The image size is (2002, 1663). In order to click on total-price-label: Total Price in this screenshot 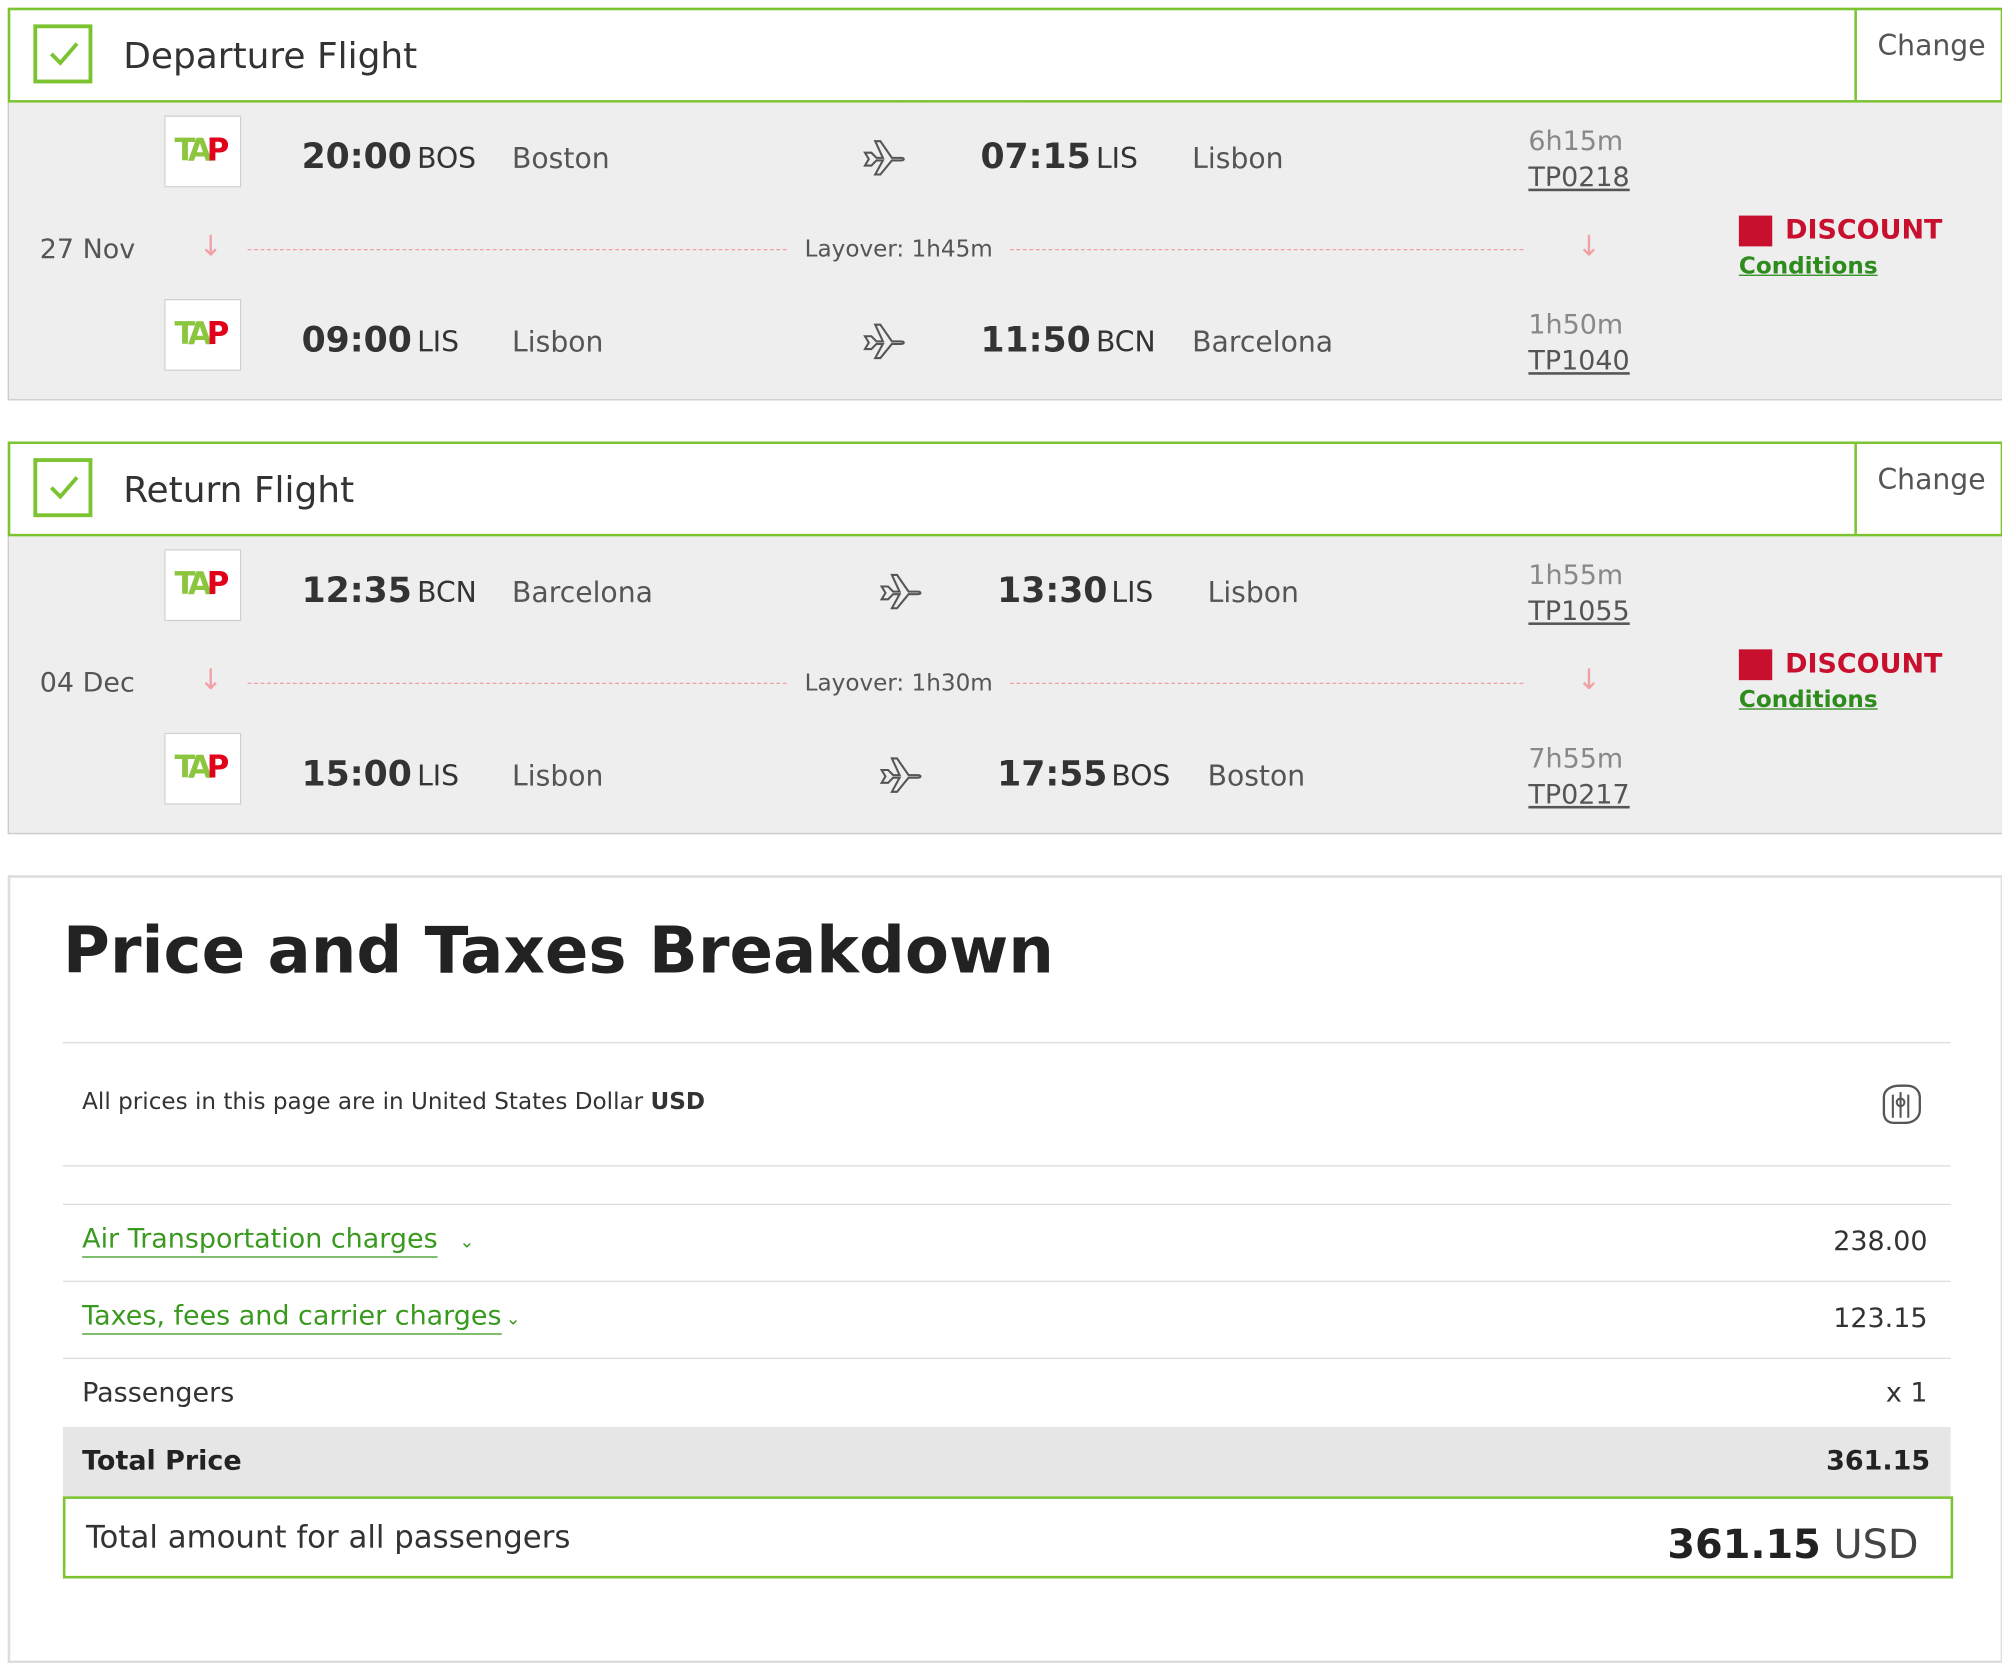, I will do `click(162, 1460)`.